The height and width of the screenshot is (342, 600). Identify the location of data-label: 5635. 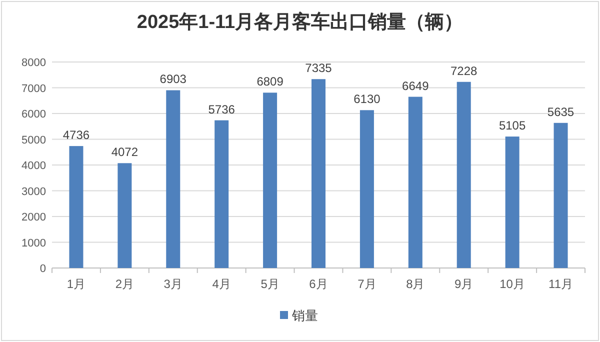
(560, 111).